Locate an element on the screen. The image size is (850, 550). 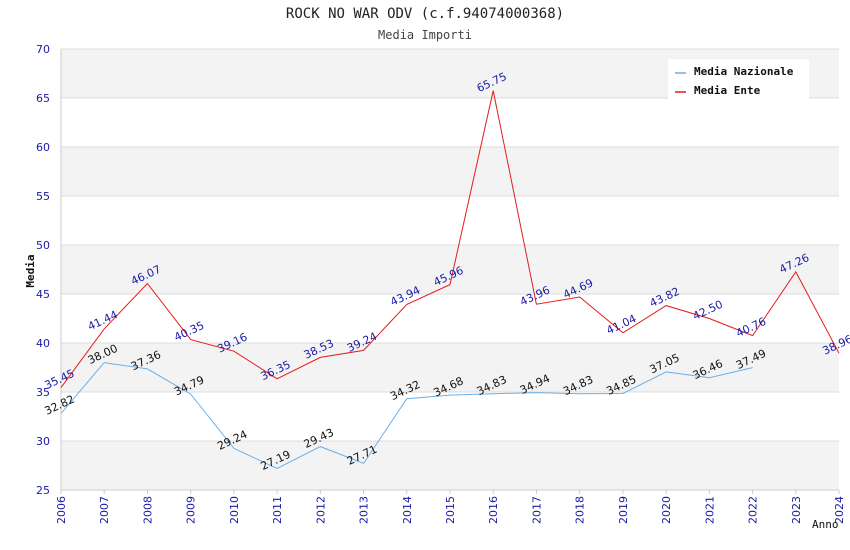
legend-label-ente: Media Ente is located at coordinates (727, 90).